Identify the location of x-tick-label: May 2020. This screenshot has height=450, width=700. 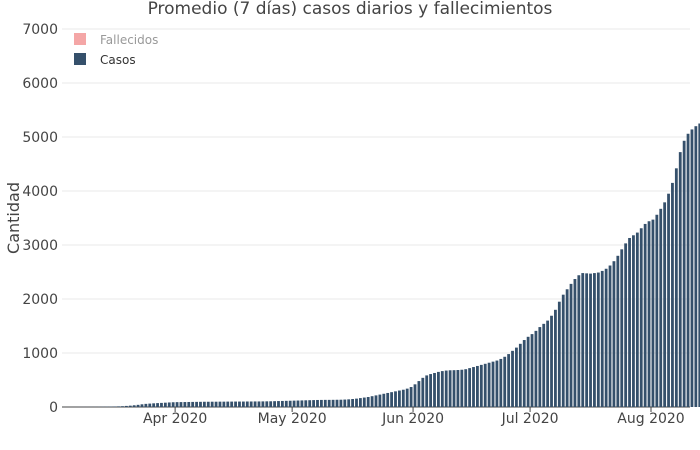
(292, 419).